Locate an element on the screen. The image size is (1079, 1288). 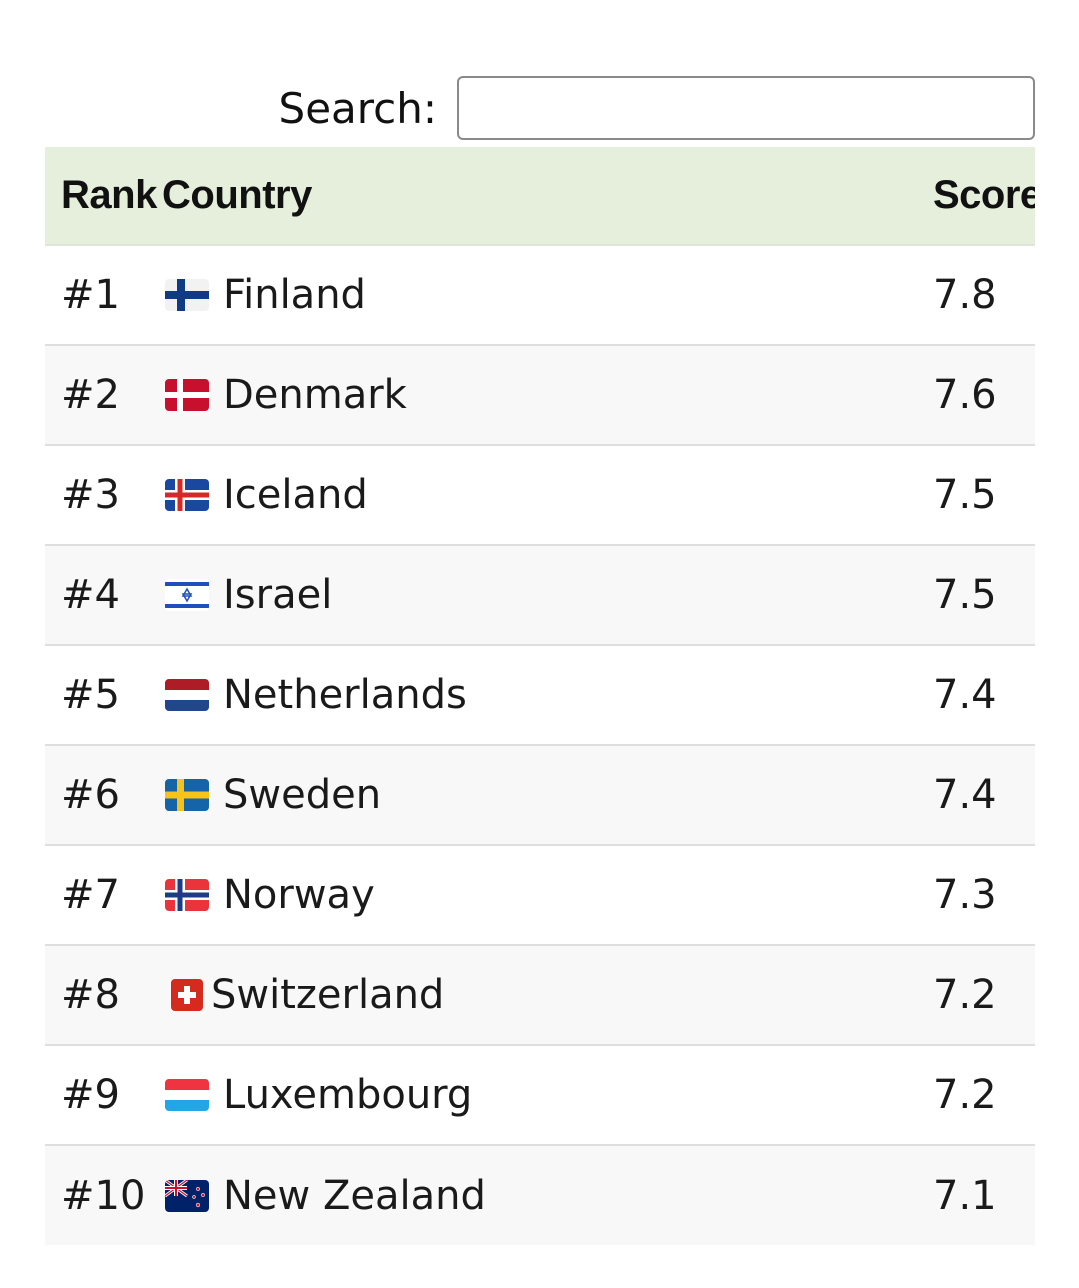
table-row: #4 Israel 7.5 is located at coordinates (540, 595).